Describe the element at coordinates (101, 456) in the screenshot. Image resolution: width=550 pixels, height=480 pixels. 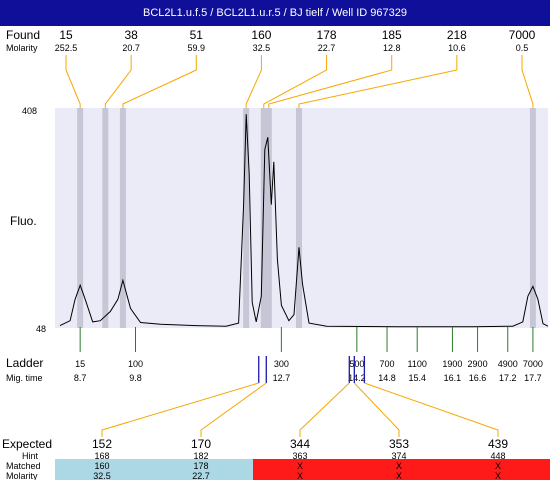
I see `hint-value: 168` at that location.